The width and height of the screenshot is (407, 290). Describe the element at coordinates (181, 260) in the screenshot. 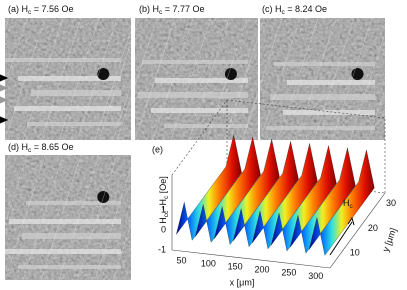

I see `x-tick-label: 50` at that location.